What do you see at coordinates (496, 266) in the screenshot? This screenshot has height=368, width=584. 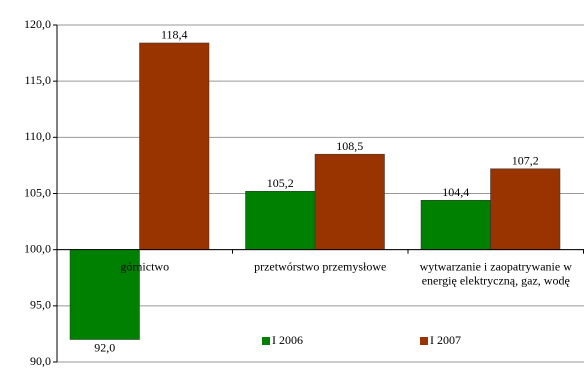 I see `x-tick-label: wytwarzanie i zaopatrywanie w` at bounding box center [496, 266].